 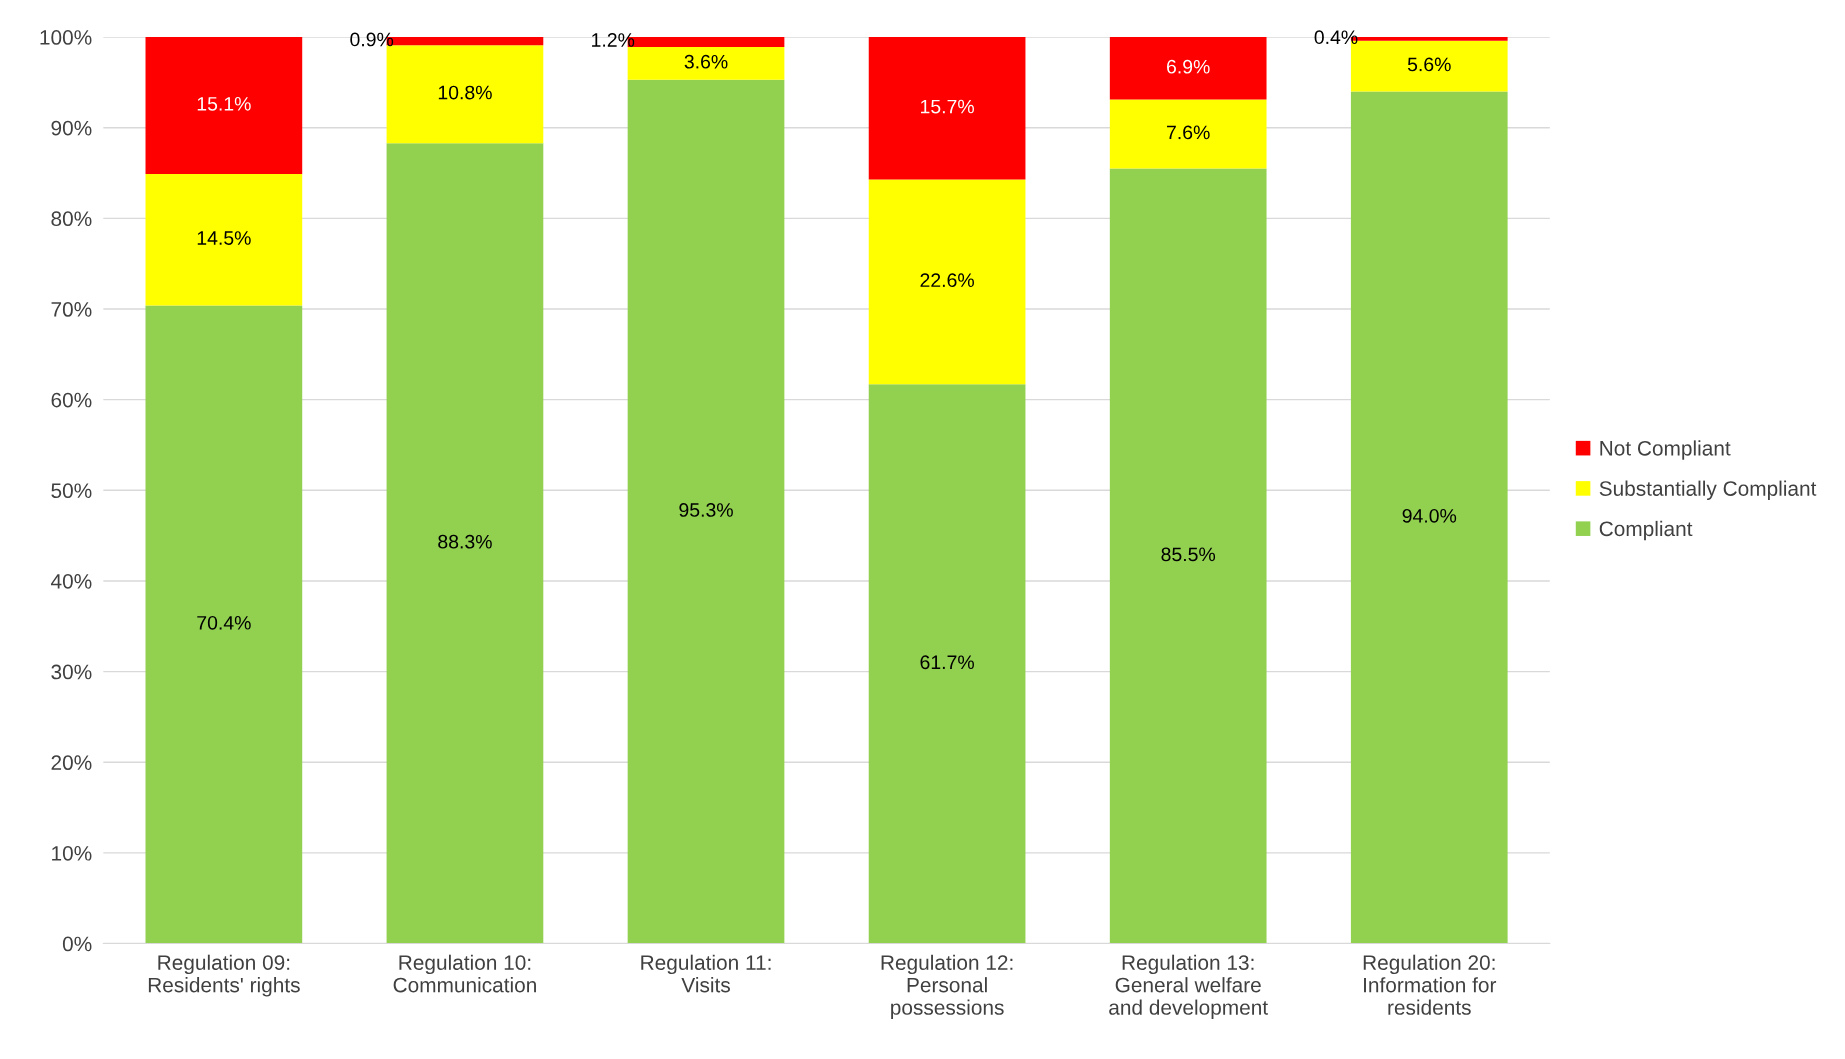 I want to click on legend-label: Substantially Compliant, so click(x=1708, y=490).